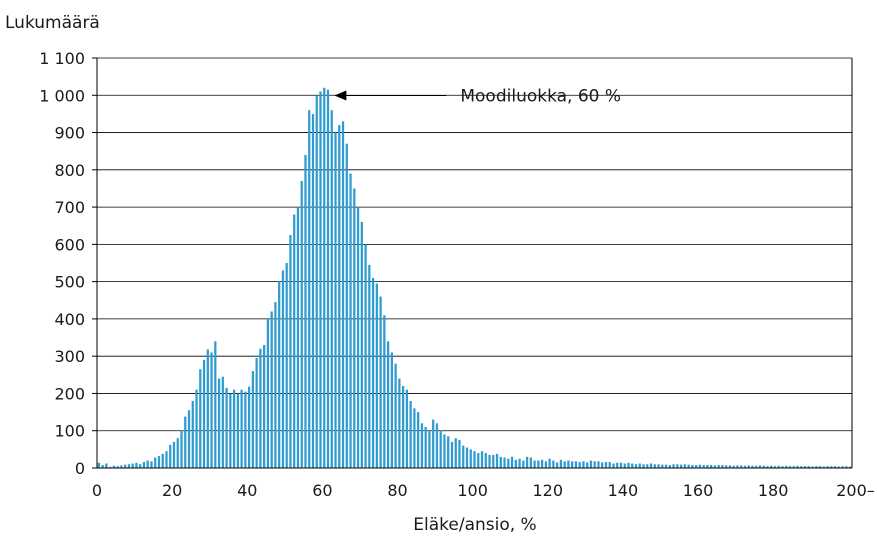 Image resolution: width=877 pixels, height=540 pixels. I want to click on y-tick-label: 600, so click(69, 244).